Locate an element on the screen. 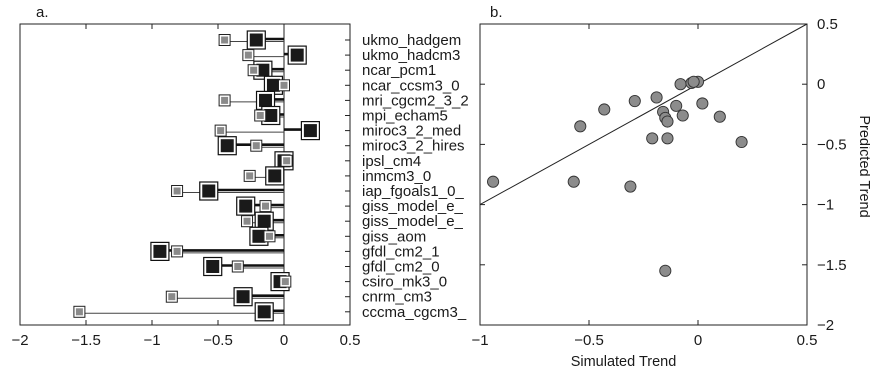 This screenshot has height=373, width=870. x-tick-label: −1.5 is located at coordinates (86, 340).